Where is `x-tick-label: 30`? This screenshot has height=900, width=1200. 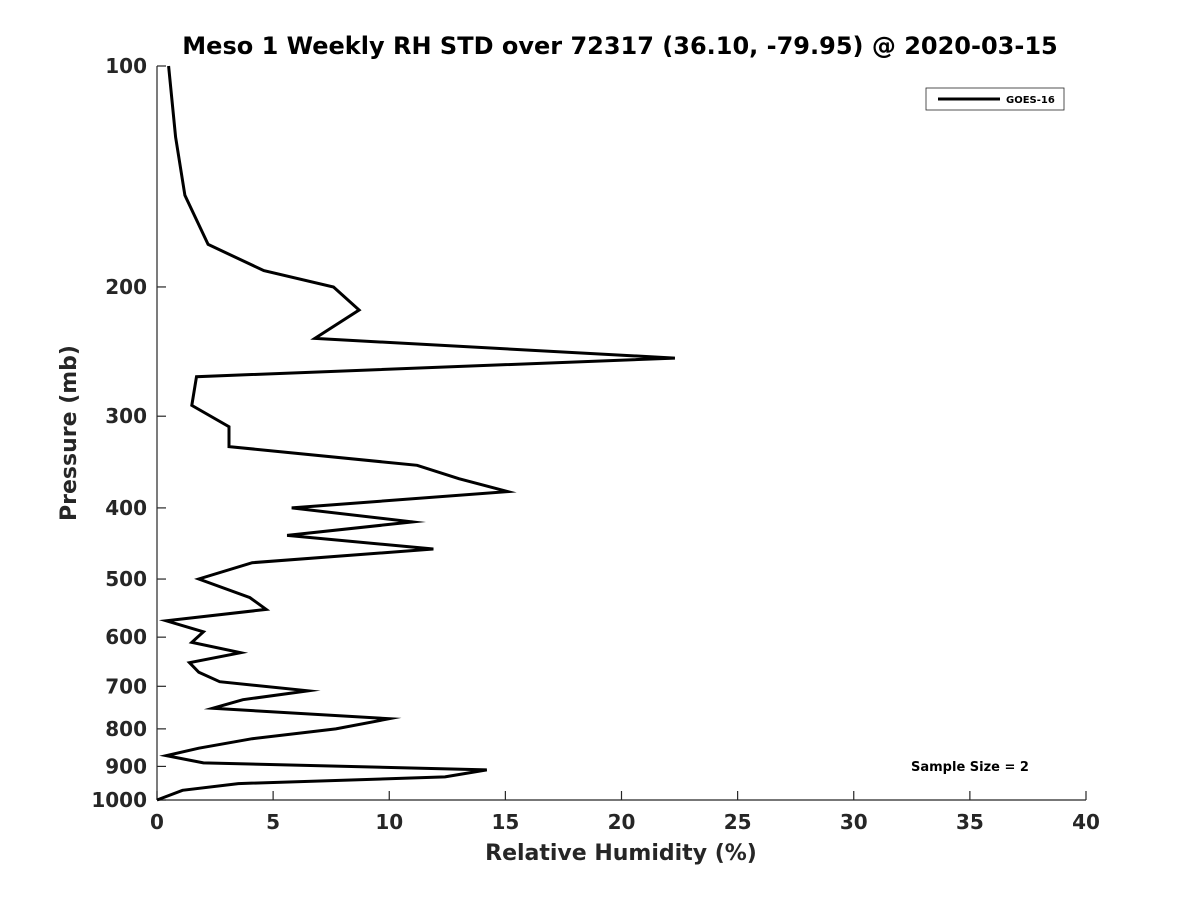 x-tick-label: 30 is located at coordinates (854, 822).